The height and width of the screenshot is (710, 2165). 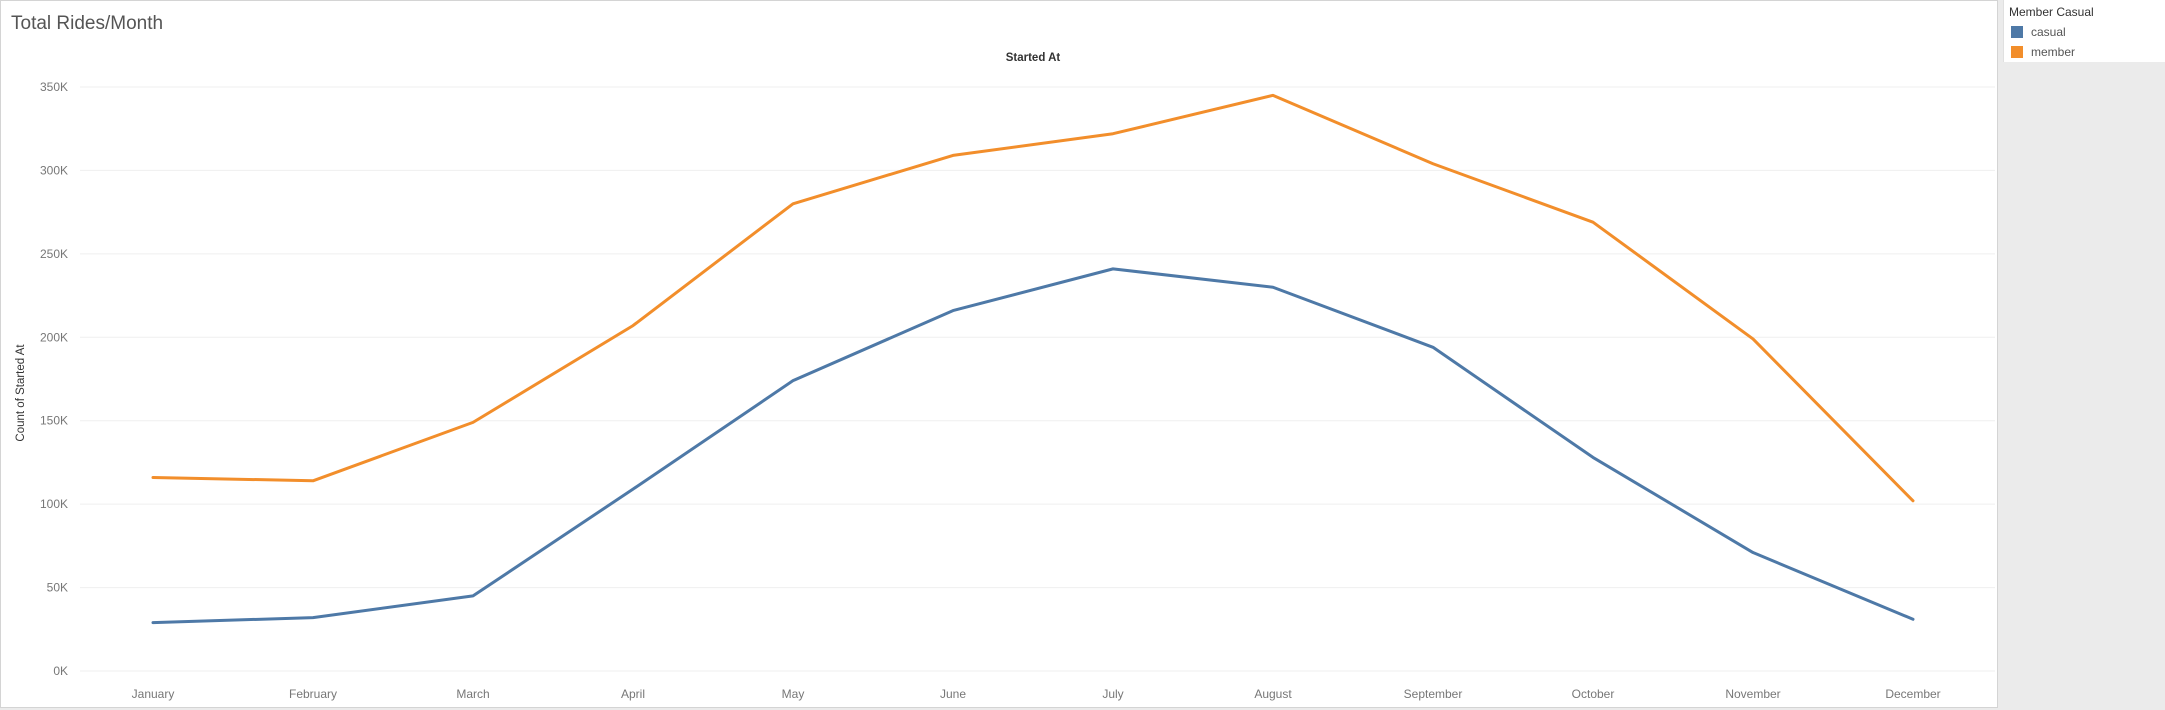 I want to click on y-tick-label: 0K, so click(x=60, y=671).